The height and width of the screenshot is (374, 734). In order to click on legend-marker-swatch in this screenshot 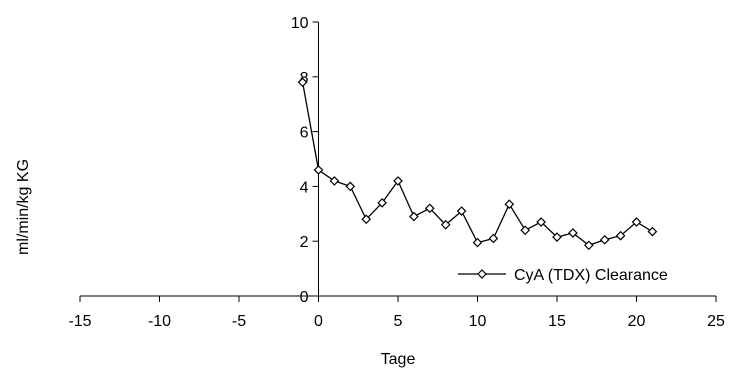, I will do `click(482, 274)`.